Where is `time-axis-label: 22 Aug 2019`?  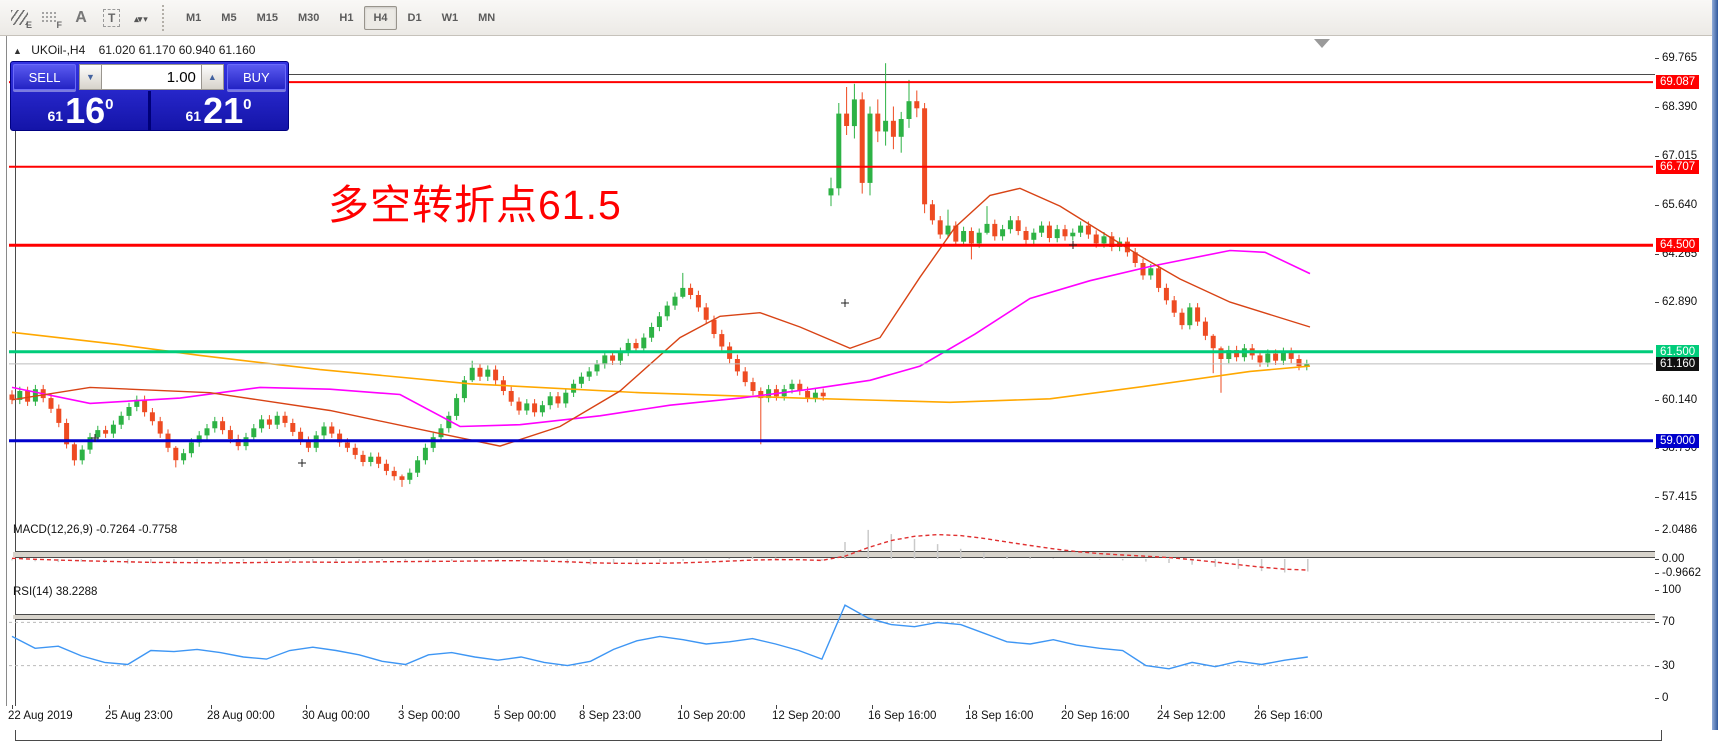
time-axis-label: 22 Aug 2019 is located at coordinates (40, 713).